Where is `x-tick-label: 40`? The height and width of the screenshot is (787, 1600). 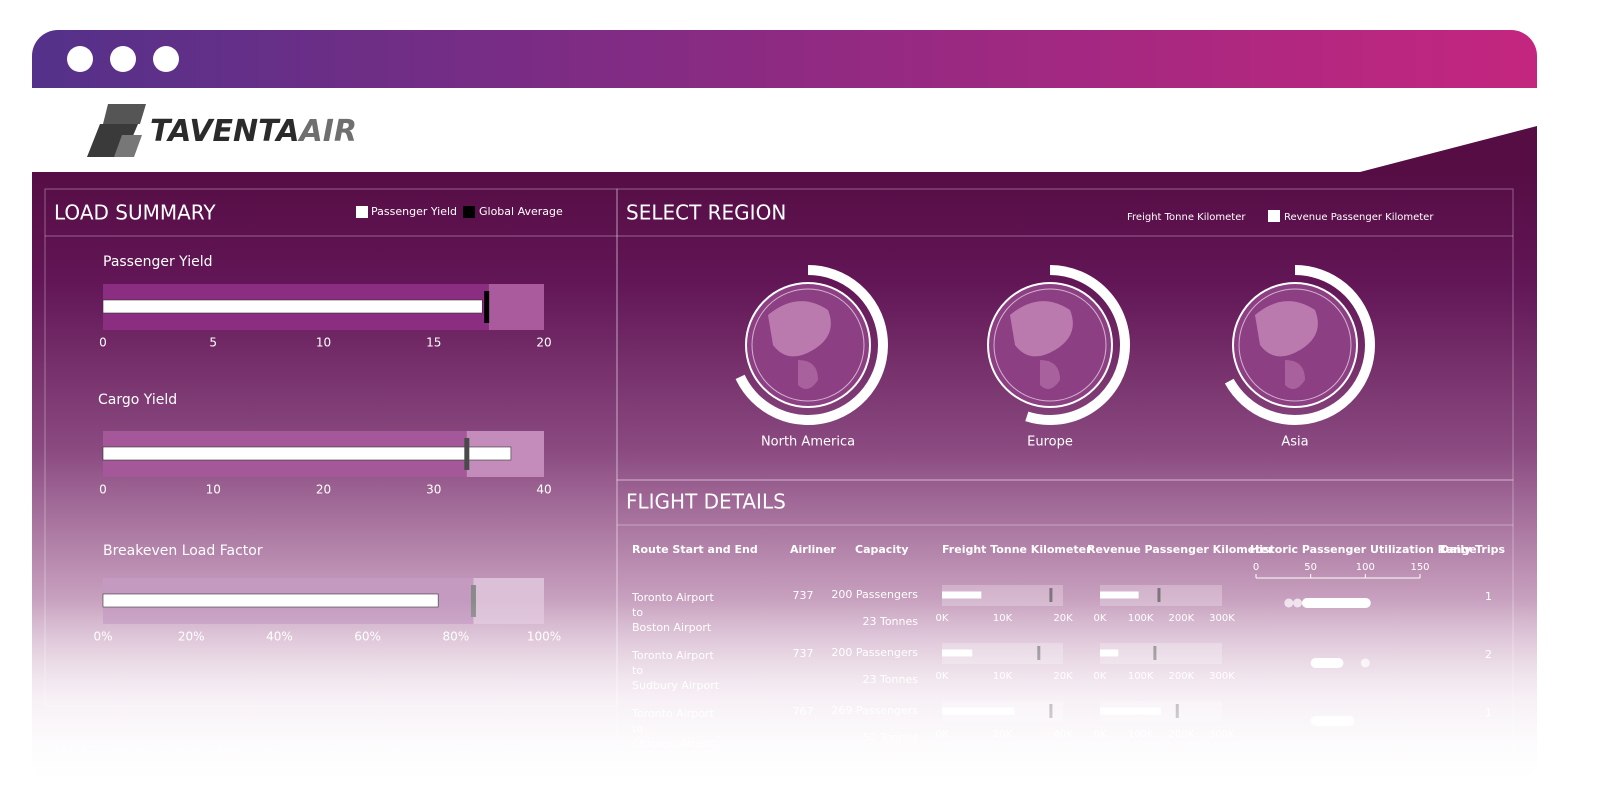 x-tick-label: 40 is located at coordinates (543, 490).